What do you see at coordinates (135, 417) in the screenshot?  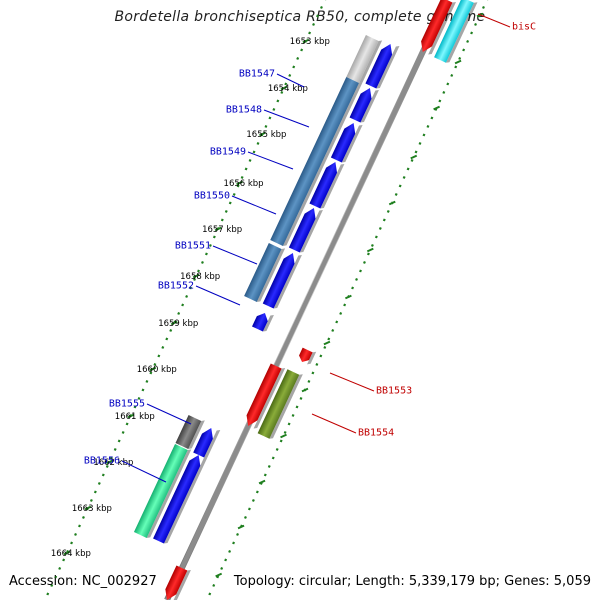 I see `kbp-label: 1661 kbp` at bounding box center [135, 417].